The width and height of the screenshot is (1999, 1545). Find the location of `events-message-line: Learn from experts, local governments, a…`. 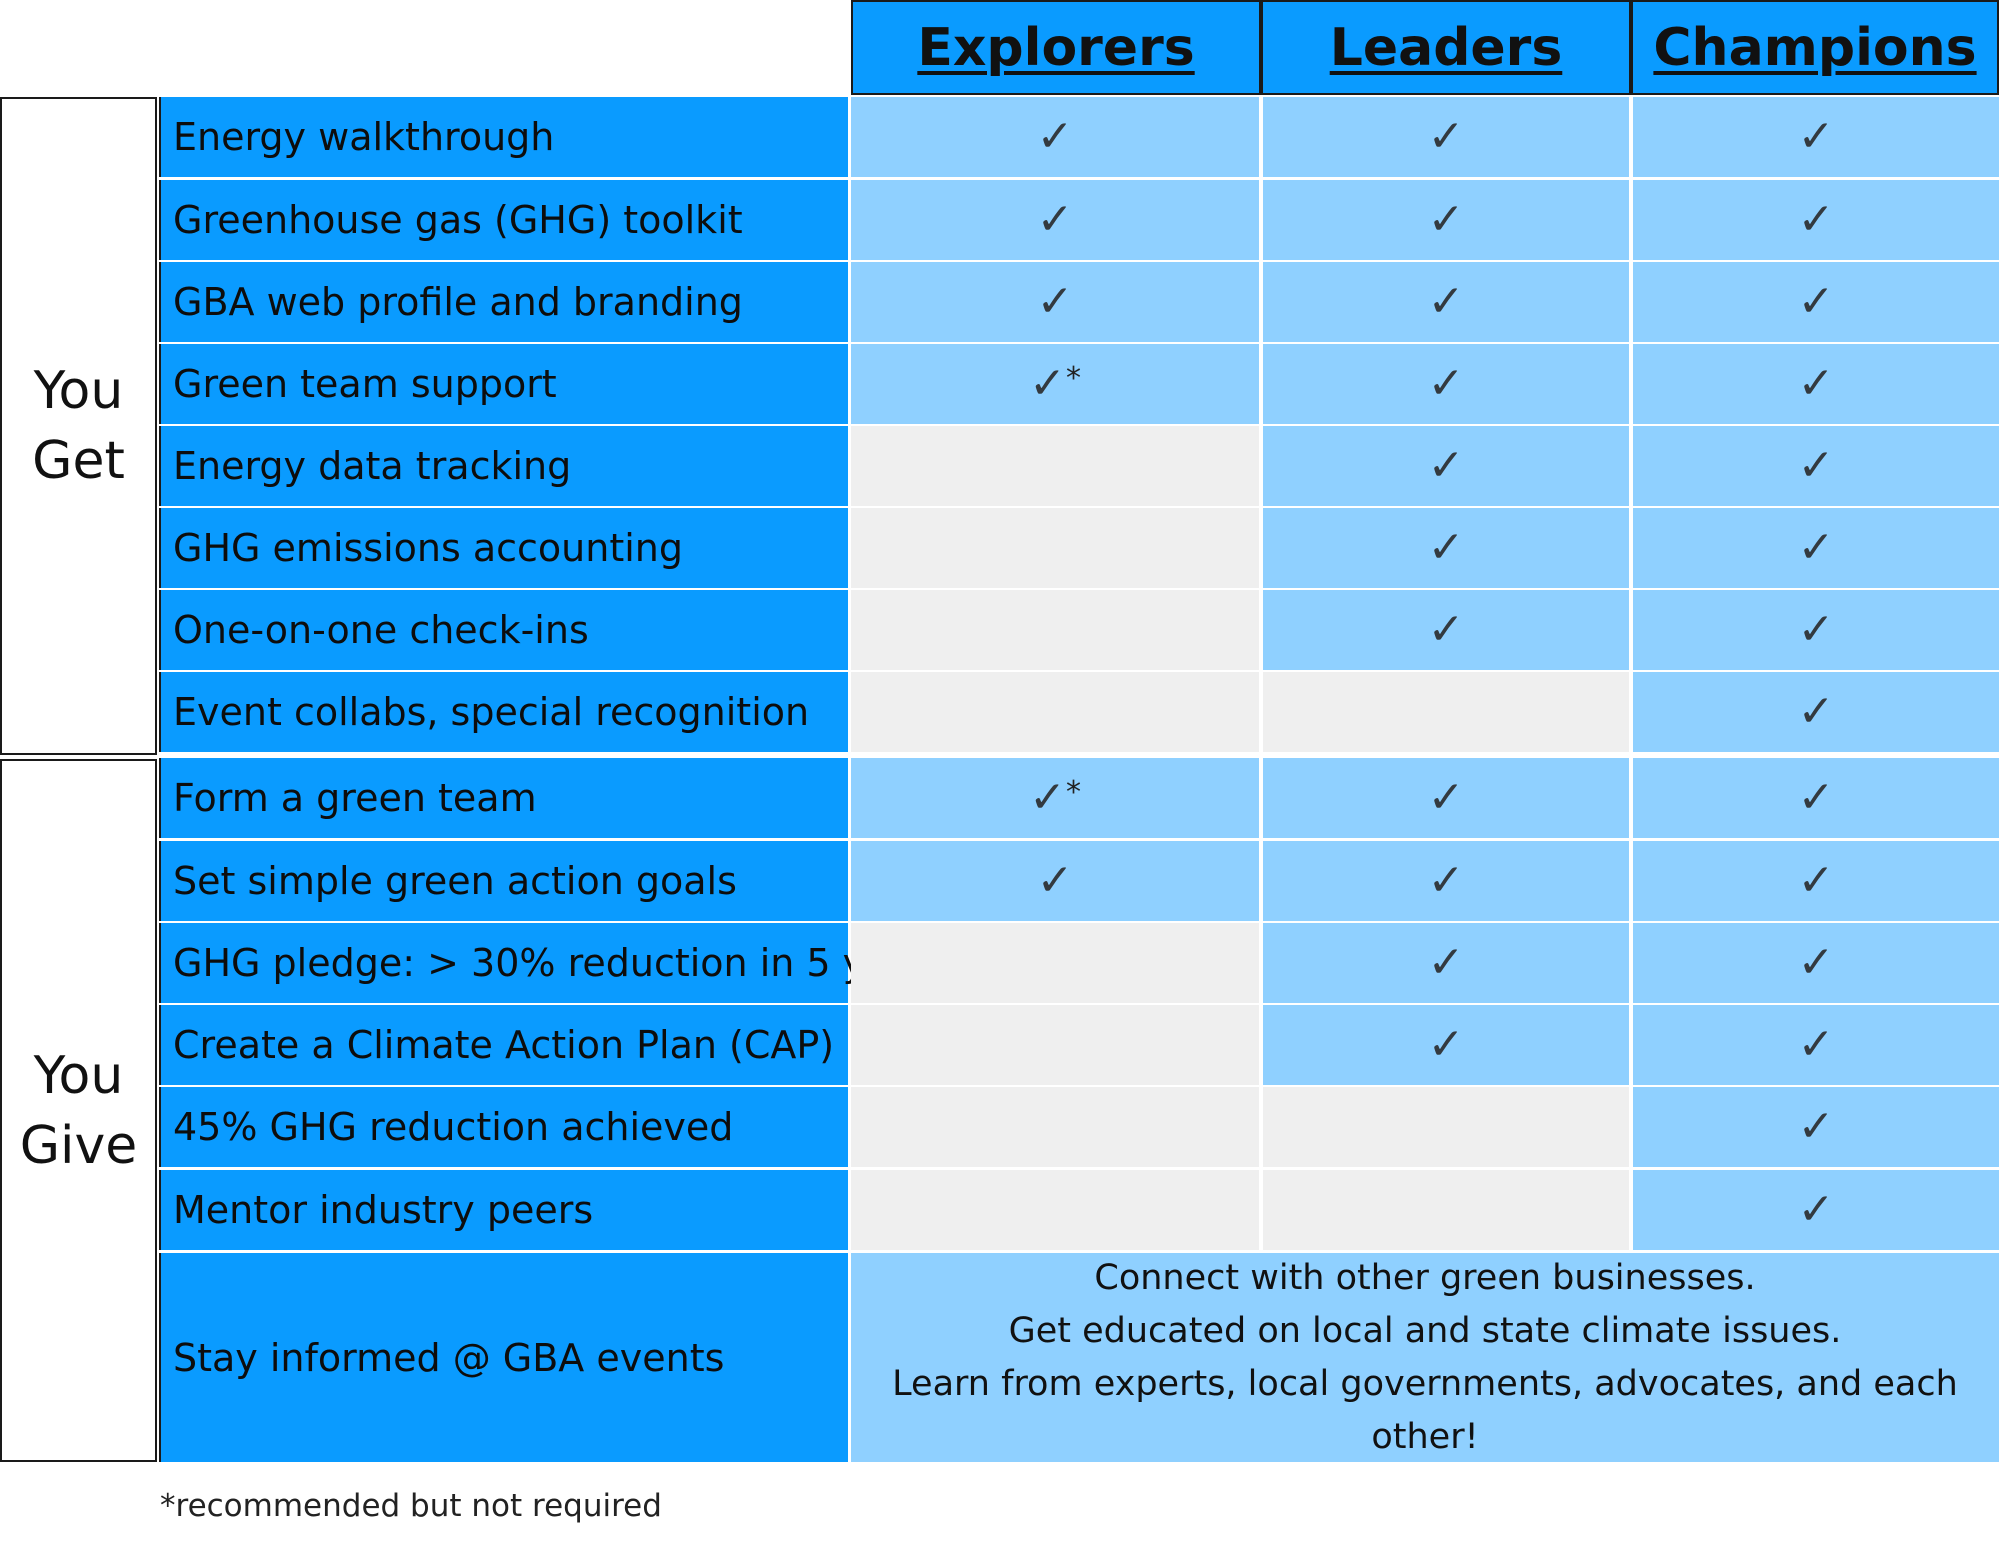

events-message-line: Learn from experts, local governments, a… is located at coordinates (1425, 1410).